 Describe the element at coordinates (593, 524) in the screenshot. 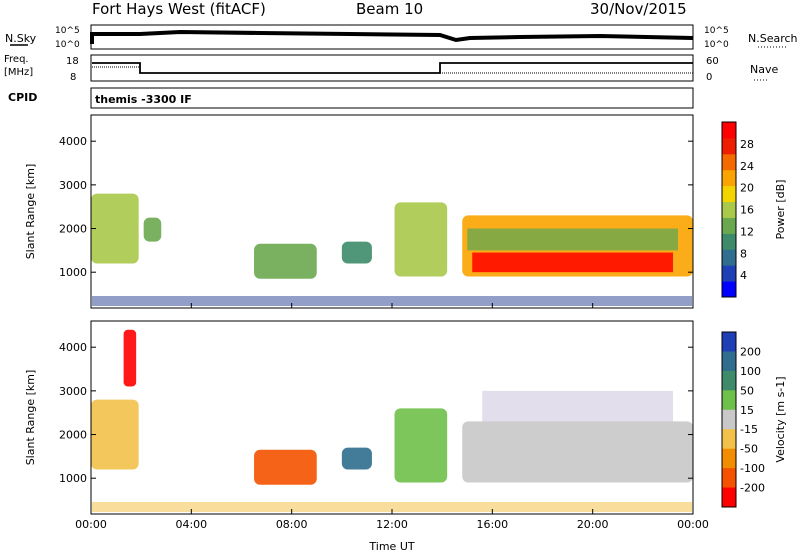

I see `x-tick-label-5: 20:00` at that location.